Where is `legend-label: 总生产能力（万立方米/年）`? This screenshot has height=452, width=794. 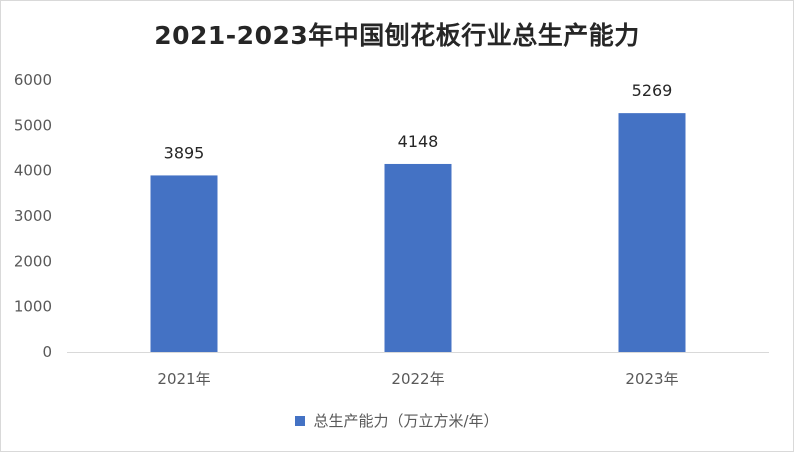 legend-label: 总生产能力（万立方米/年） is located at coordinates (406, 421).